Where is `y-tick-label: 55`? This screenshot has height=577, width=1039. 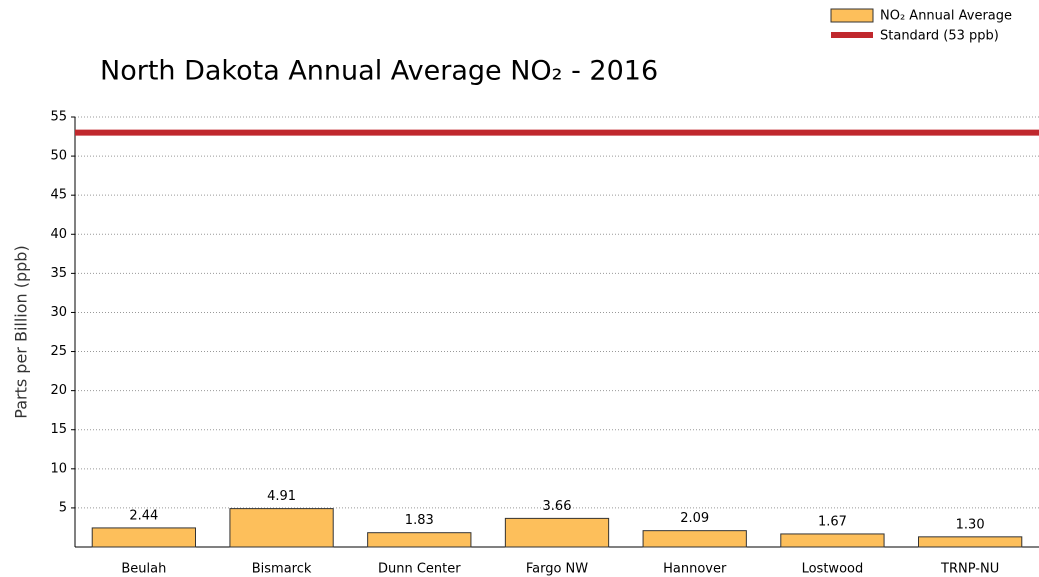
y-tick-label: 55 is located at coordinates (58, 117).